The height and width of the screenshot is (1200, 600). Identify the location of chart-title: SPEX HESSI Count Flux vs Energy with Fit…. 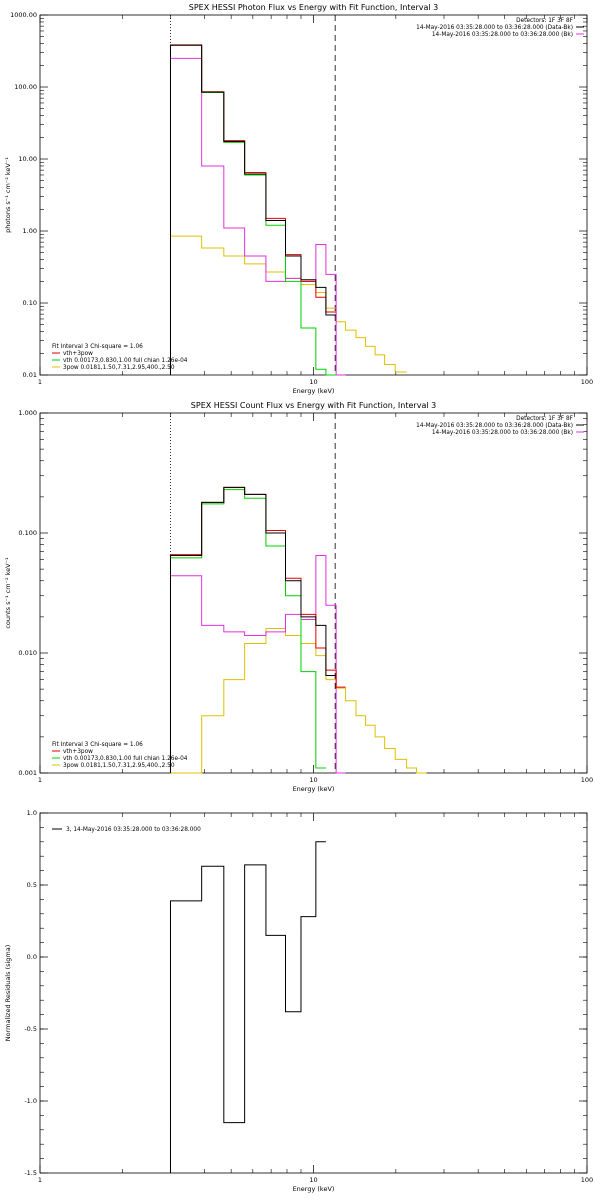
(313, 405).